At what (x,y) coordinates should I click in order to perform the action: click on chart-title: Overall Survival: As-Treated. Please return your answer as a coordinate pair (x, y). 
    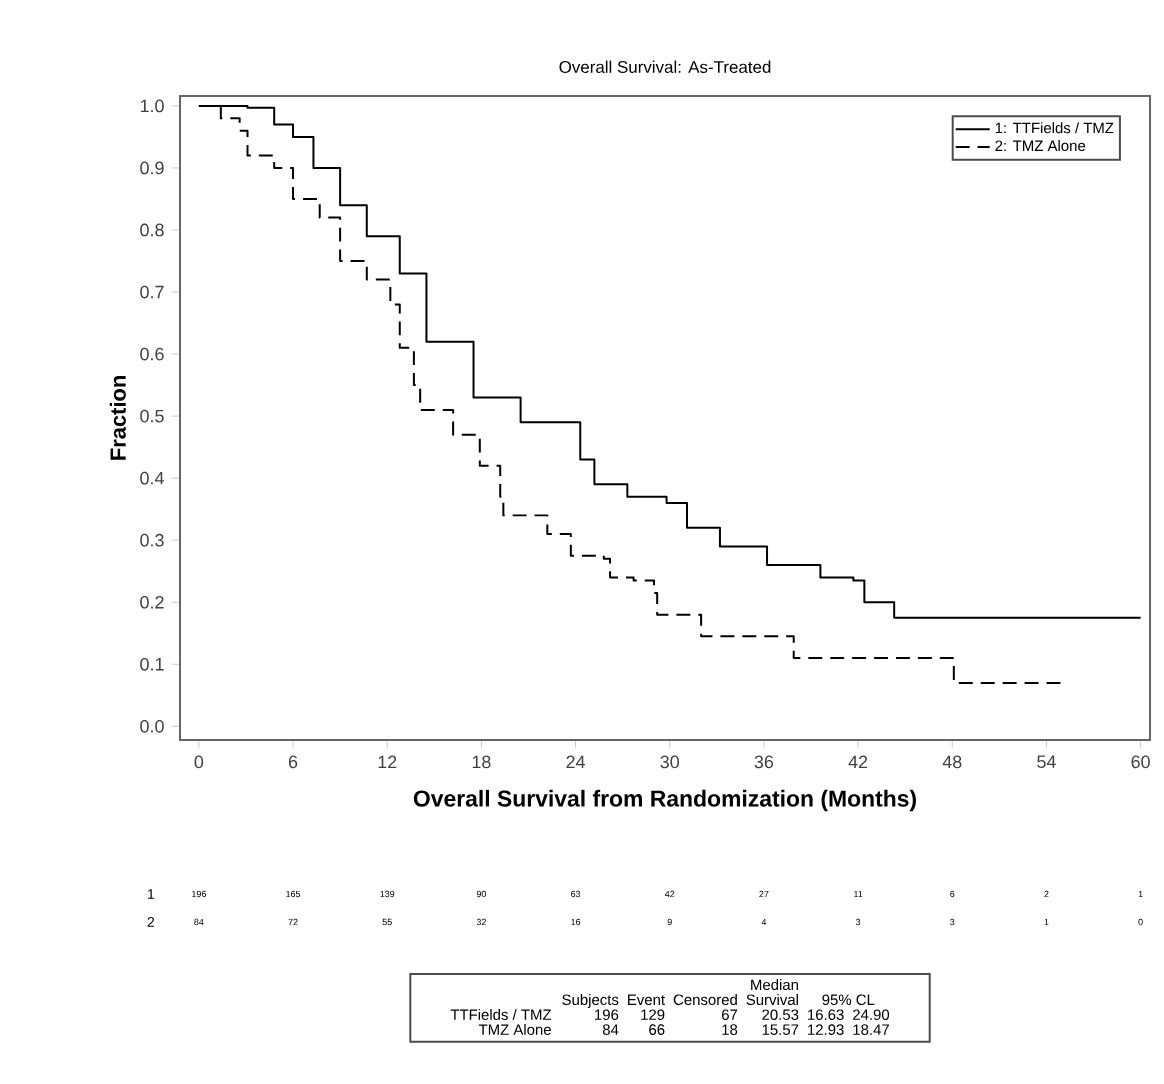
    Looking at the image, I should click on (665, 66).